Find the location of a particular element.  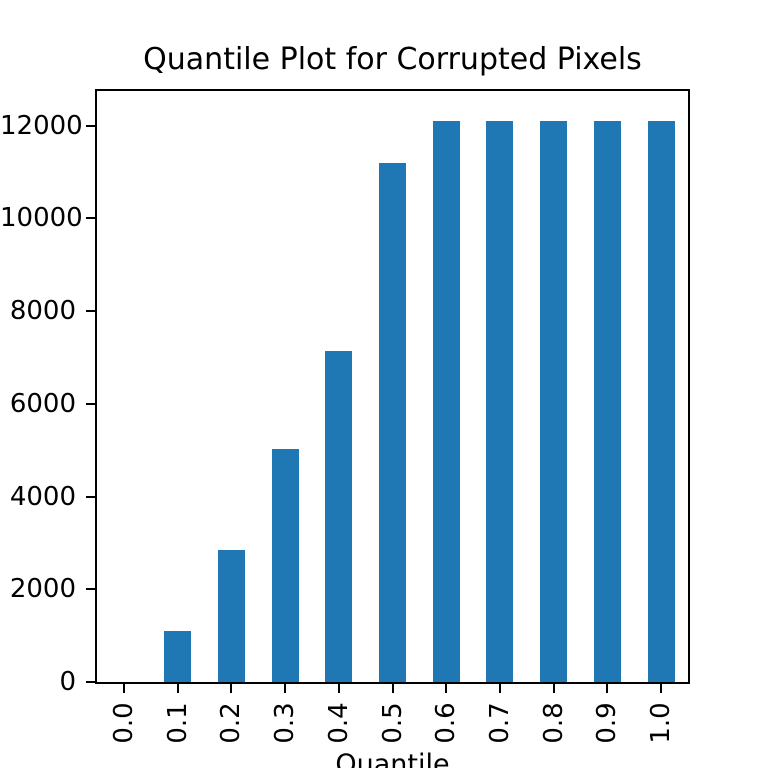

y-tick-label: 0 is located at coordinates (67, 682).